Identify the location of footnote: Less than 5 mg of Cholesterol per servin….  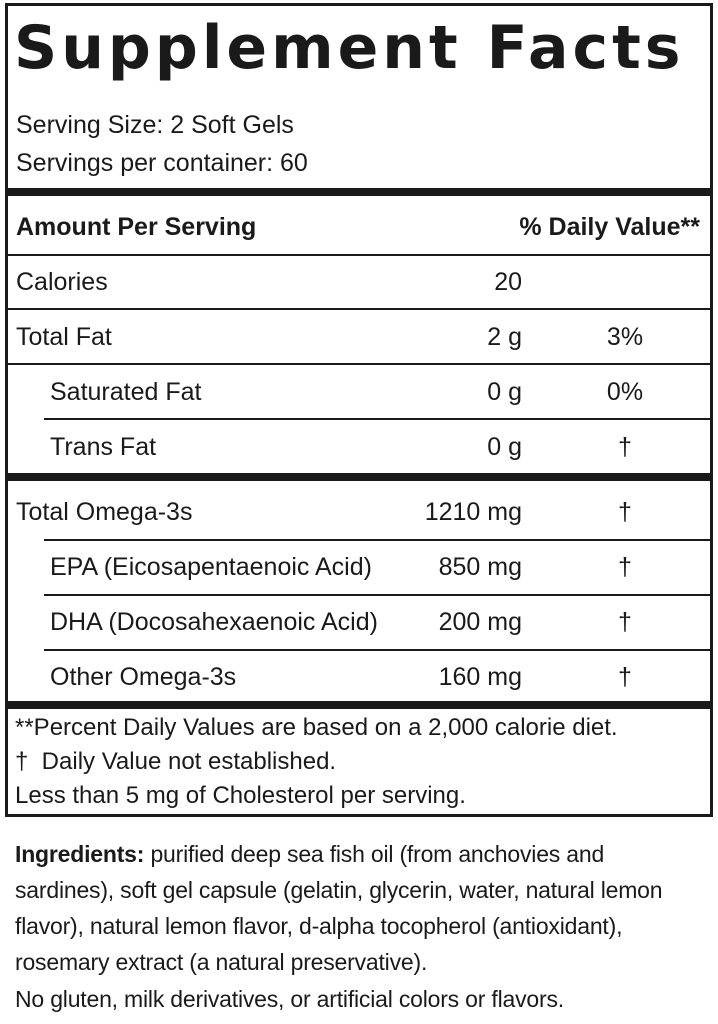
(240, 795).